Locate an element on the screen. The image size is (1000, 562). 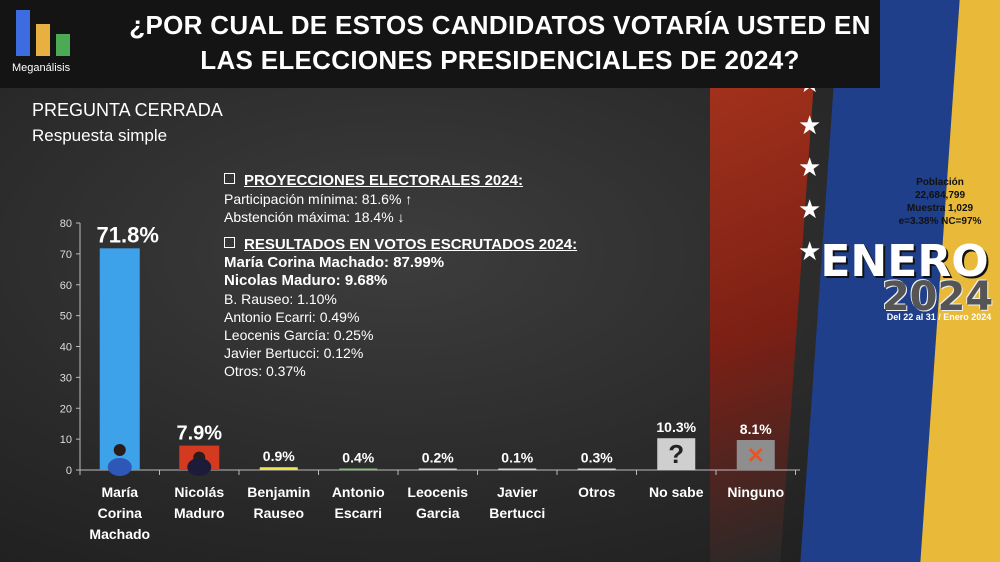
survey-dates: Del 22 al 31 / Enero 2024 is located at coordinates (939, 317).